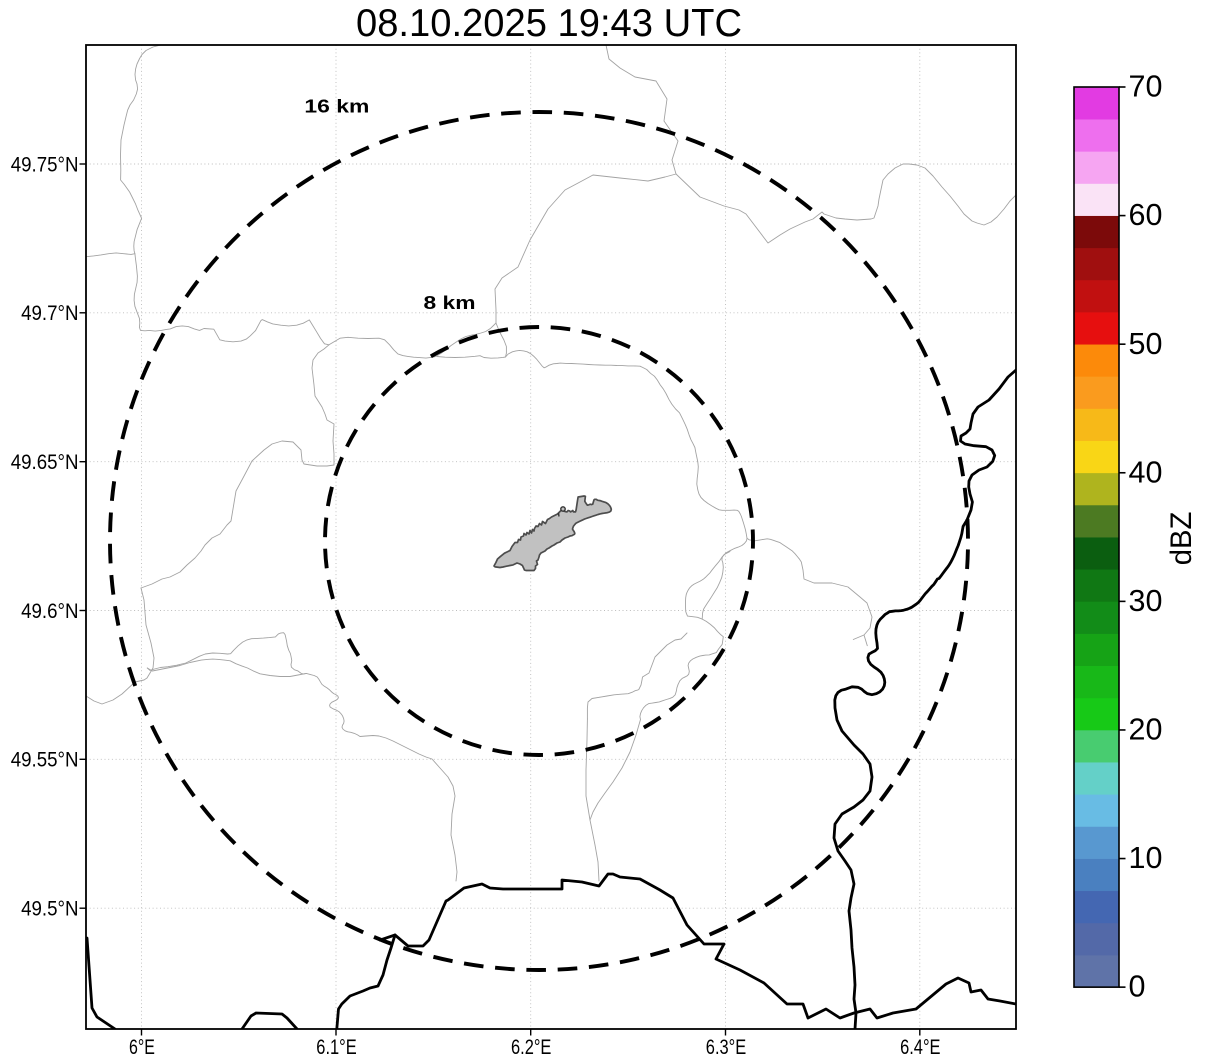  I want to click on svg-text: 6°E, so click(142, 1047).